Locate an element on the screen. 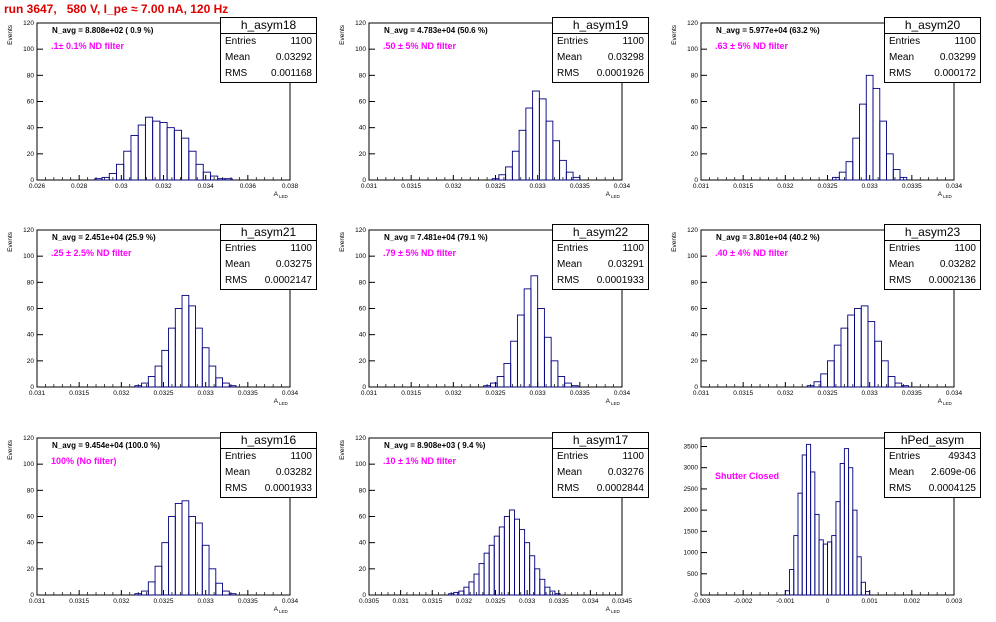 The height and width of the screenshot is (622, 996). y-tick-label: 120 is located at coordinates (692, 23).